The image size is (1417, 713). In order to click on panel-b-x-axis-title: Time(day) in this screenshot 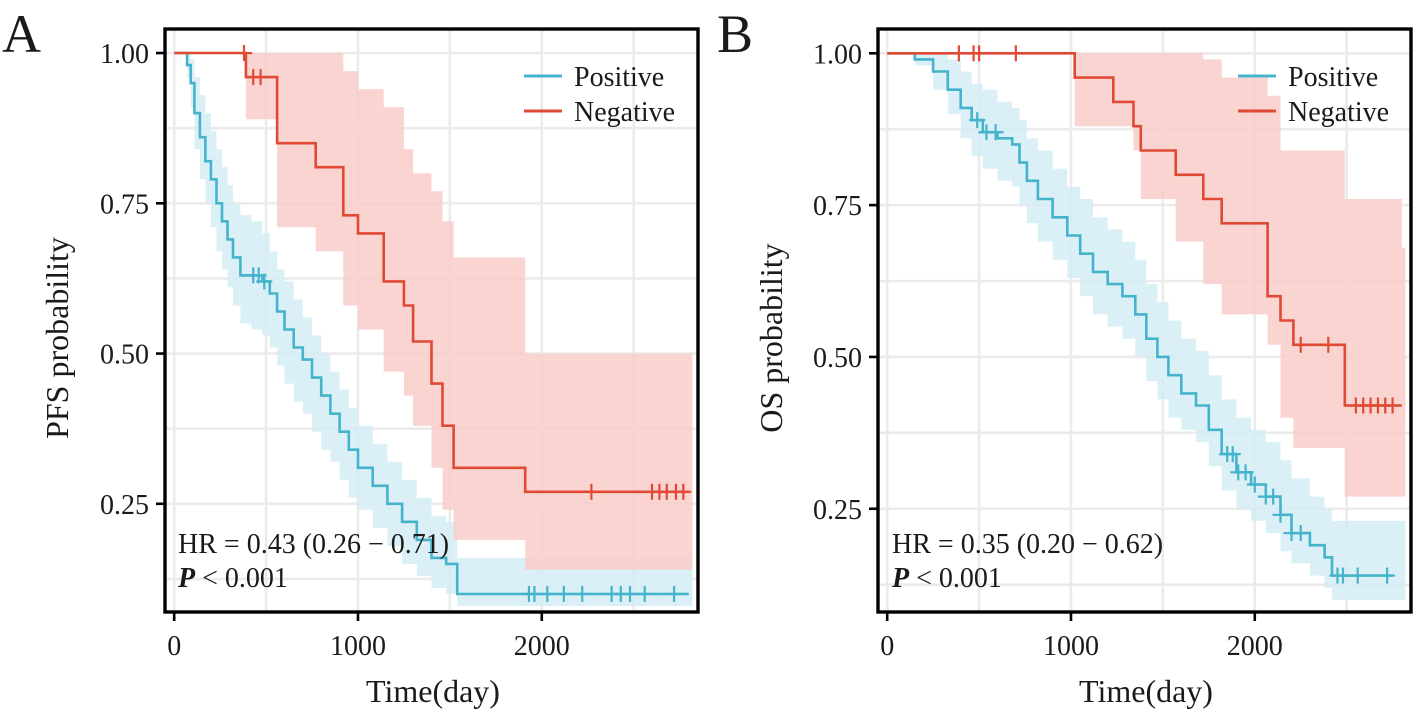, I will do `click(1146, 691)`.